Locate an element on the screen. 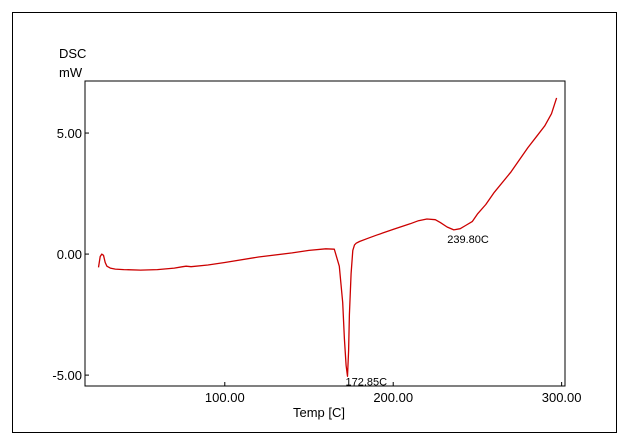 The width and height of the screenshot is (631, 446). y-tick-label: 0.00 is located at coordinates (69, 254).